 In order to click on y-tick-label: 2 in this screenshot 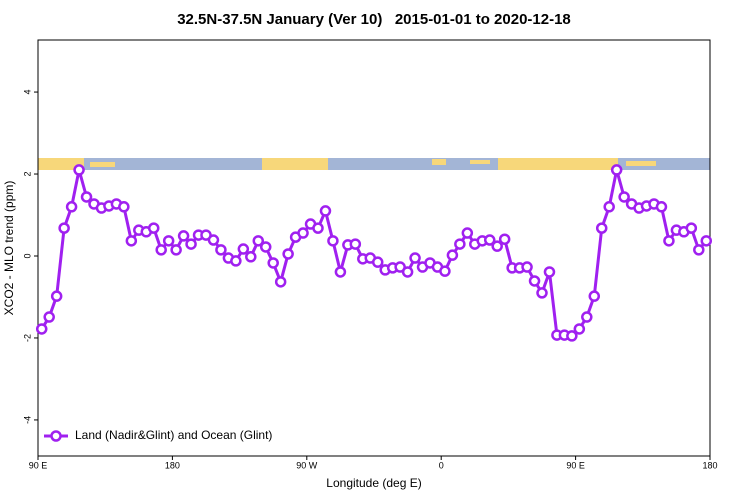, I will do `click(27, 174)`.